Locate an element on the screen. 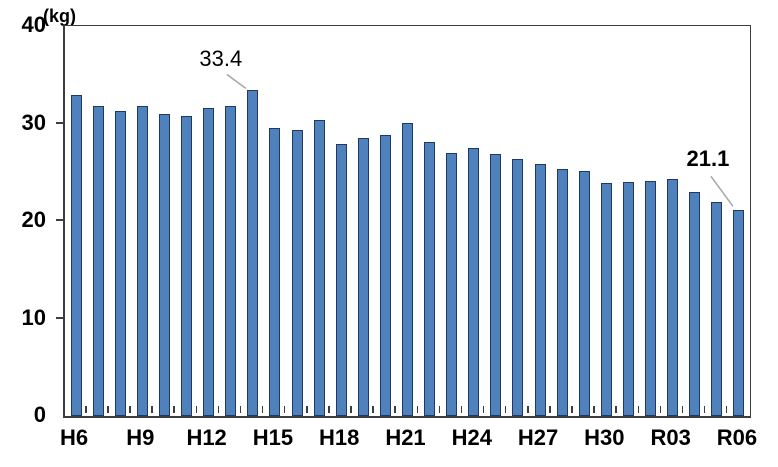 The width and height of the screenshot is (778, 467). bar-R01 is located at coordinates (628, 299).